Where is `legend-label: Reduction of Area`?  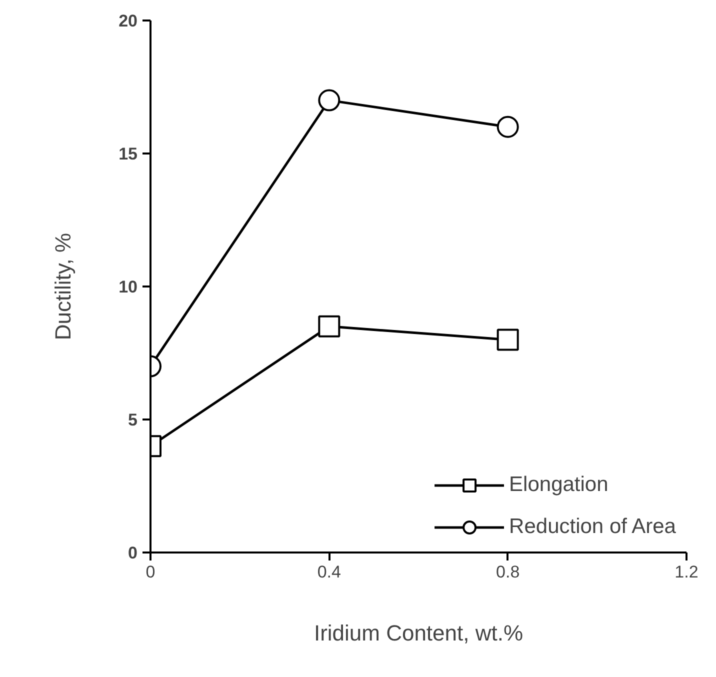
legend-label: Reduction of Area is located at coordinates (592, 527).